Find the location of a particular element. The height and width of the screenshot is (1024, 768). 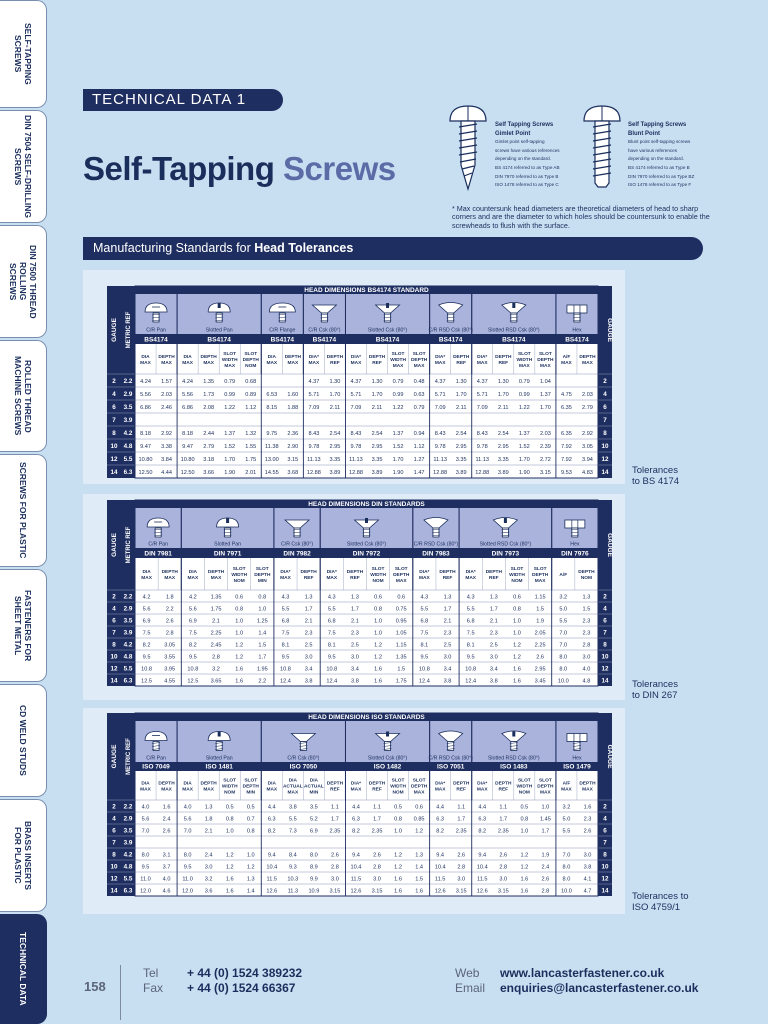

sidebar-tab: BRASS INSERTS FOR PLASTIC is located at coordinates (23, 855).